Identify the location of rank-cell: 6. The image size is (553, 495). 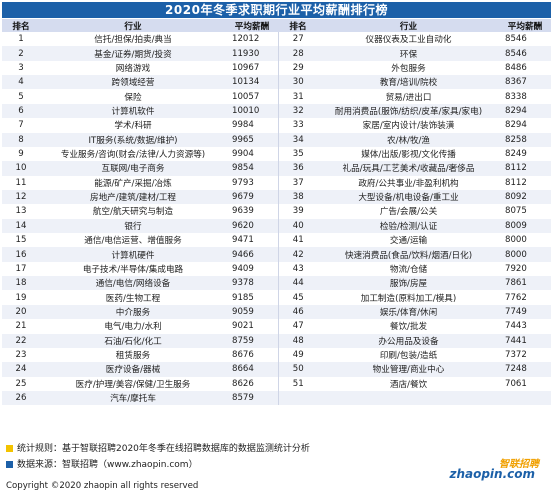
(21, 111).